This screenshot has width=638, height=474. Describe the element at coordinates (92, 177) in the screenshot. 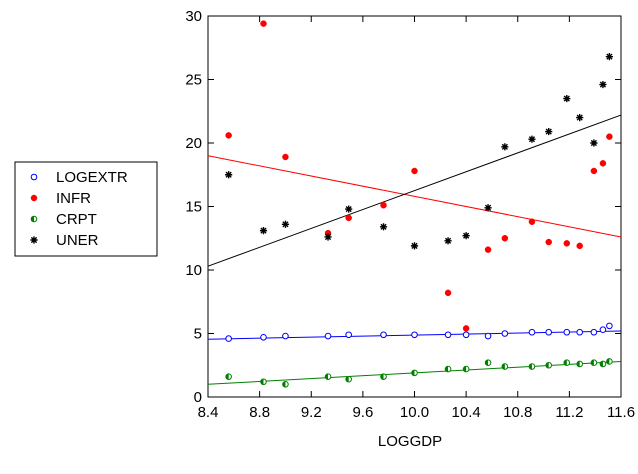

I see `legend-label-logextr: LOGEXTR` at that location.